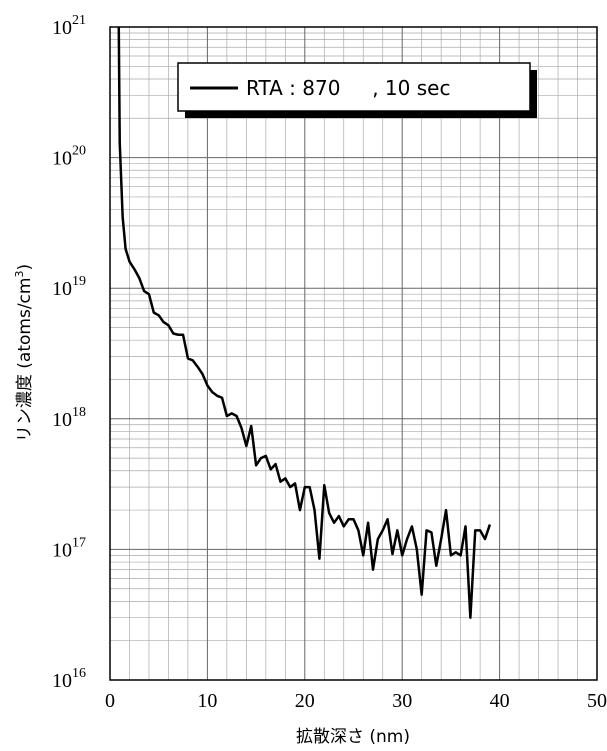 This screenshot has height=751, width=607. Describe the element at coordinates (110, 701) in the screenshot. I see `x-tick-label: 0` at that location.